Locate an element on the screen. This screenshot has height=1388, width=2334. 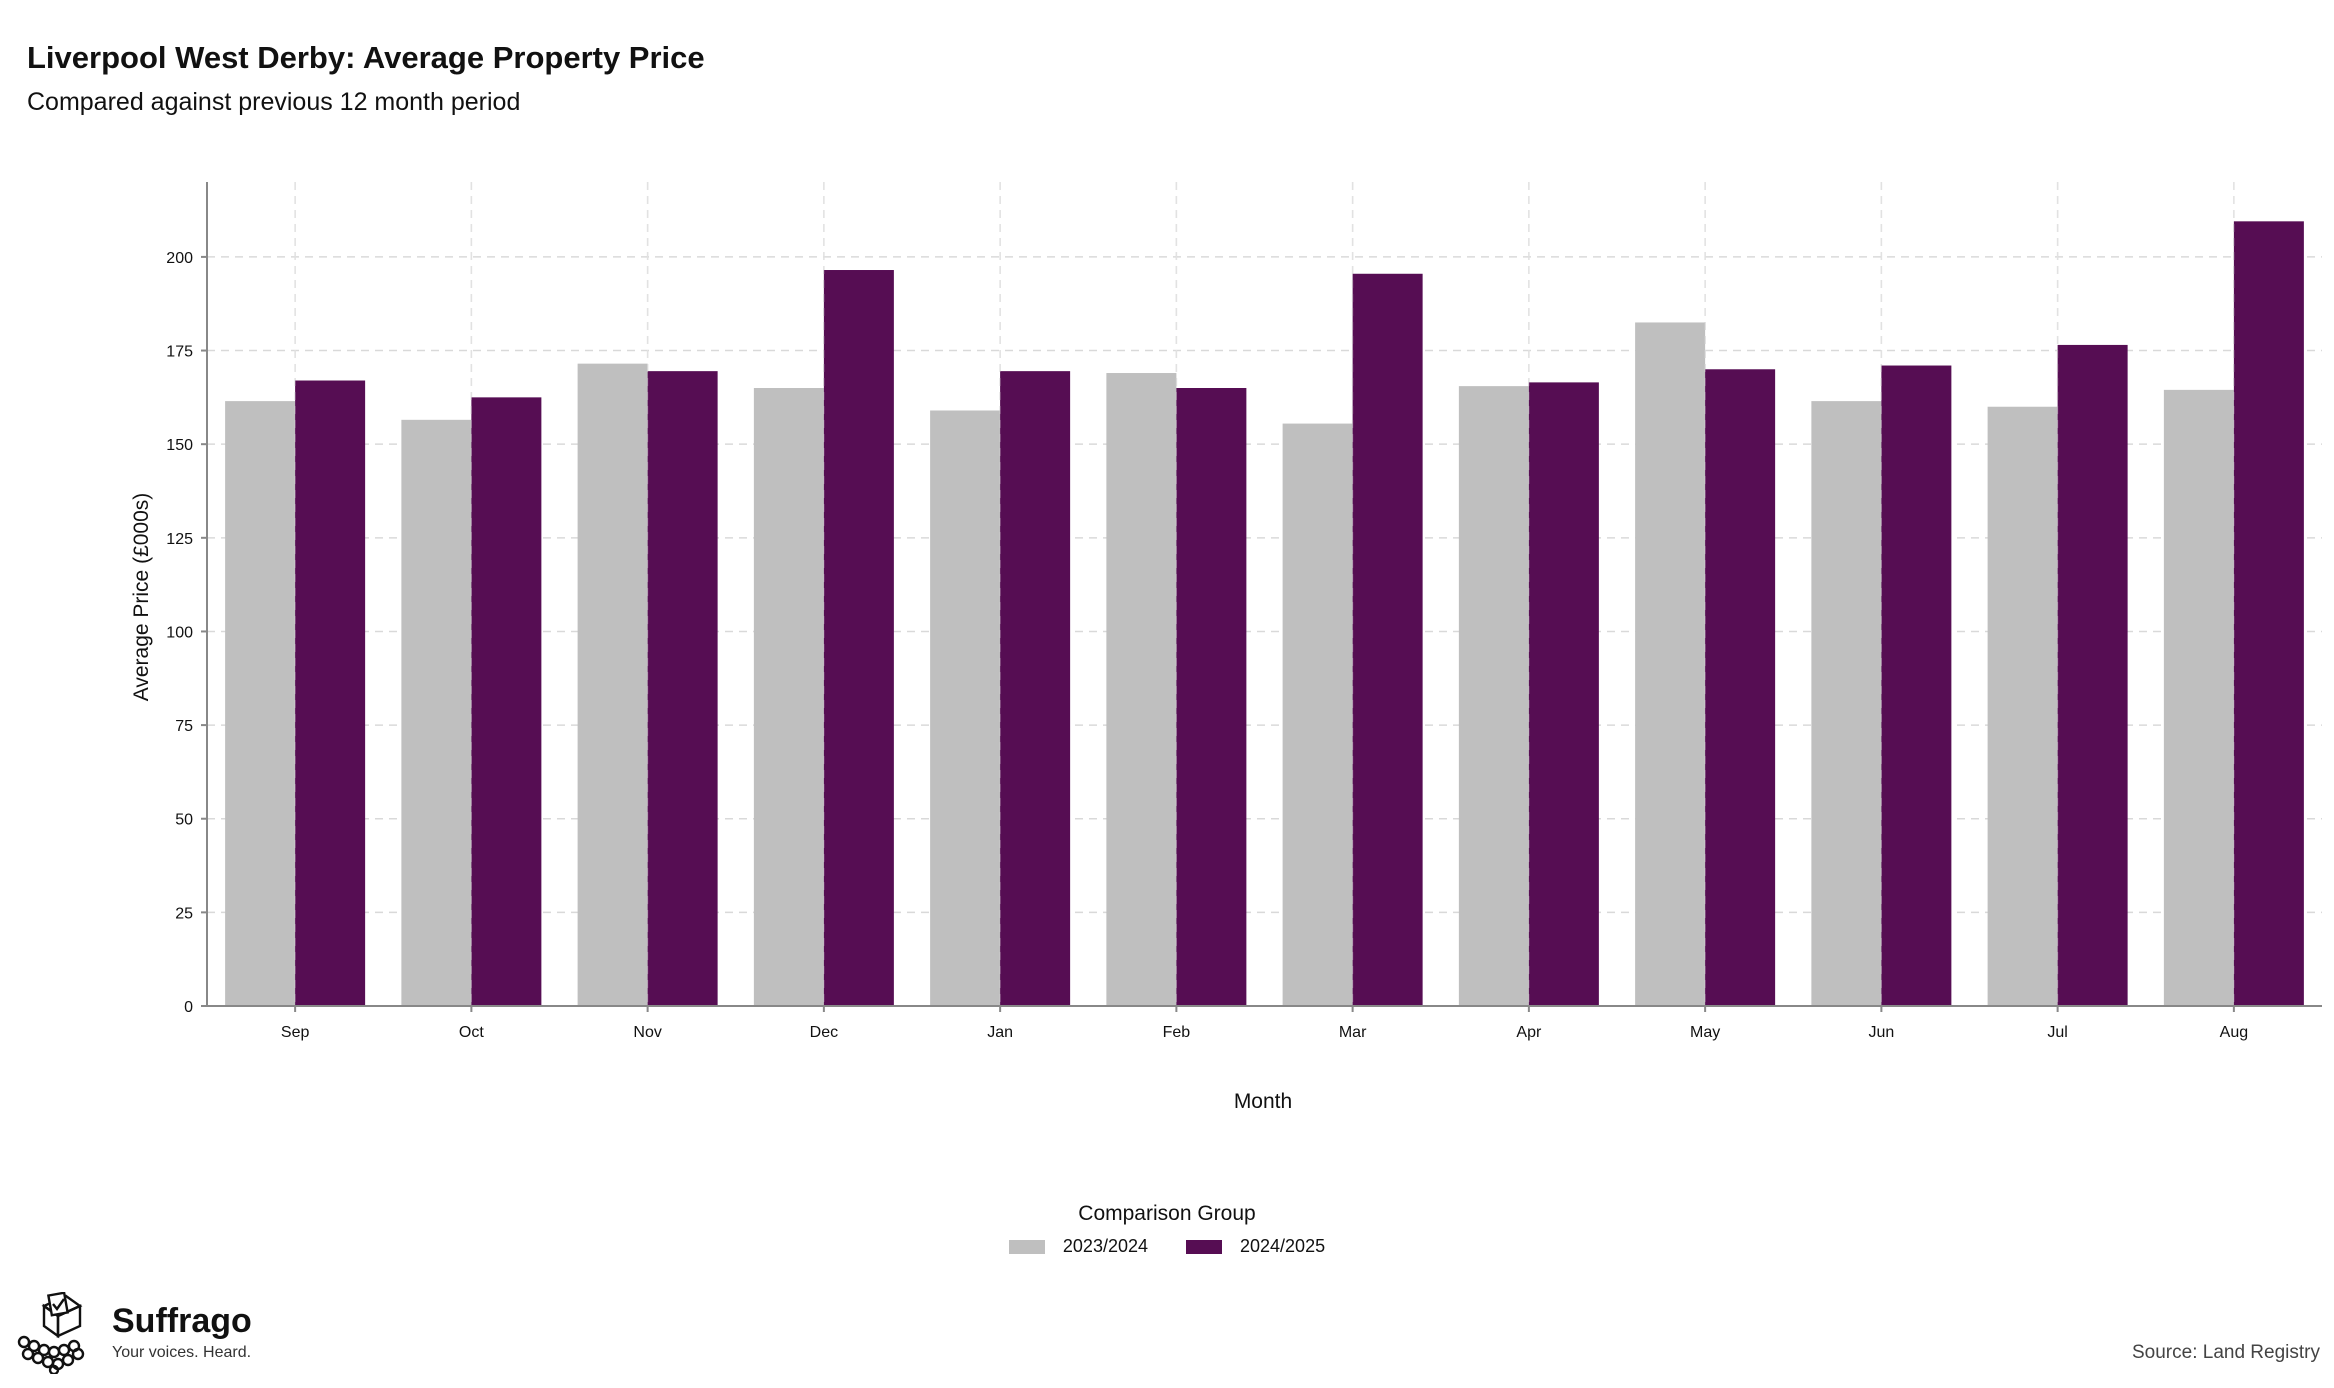
bar-2024-2025-feb is located at coordinates (1211, 697).